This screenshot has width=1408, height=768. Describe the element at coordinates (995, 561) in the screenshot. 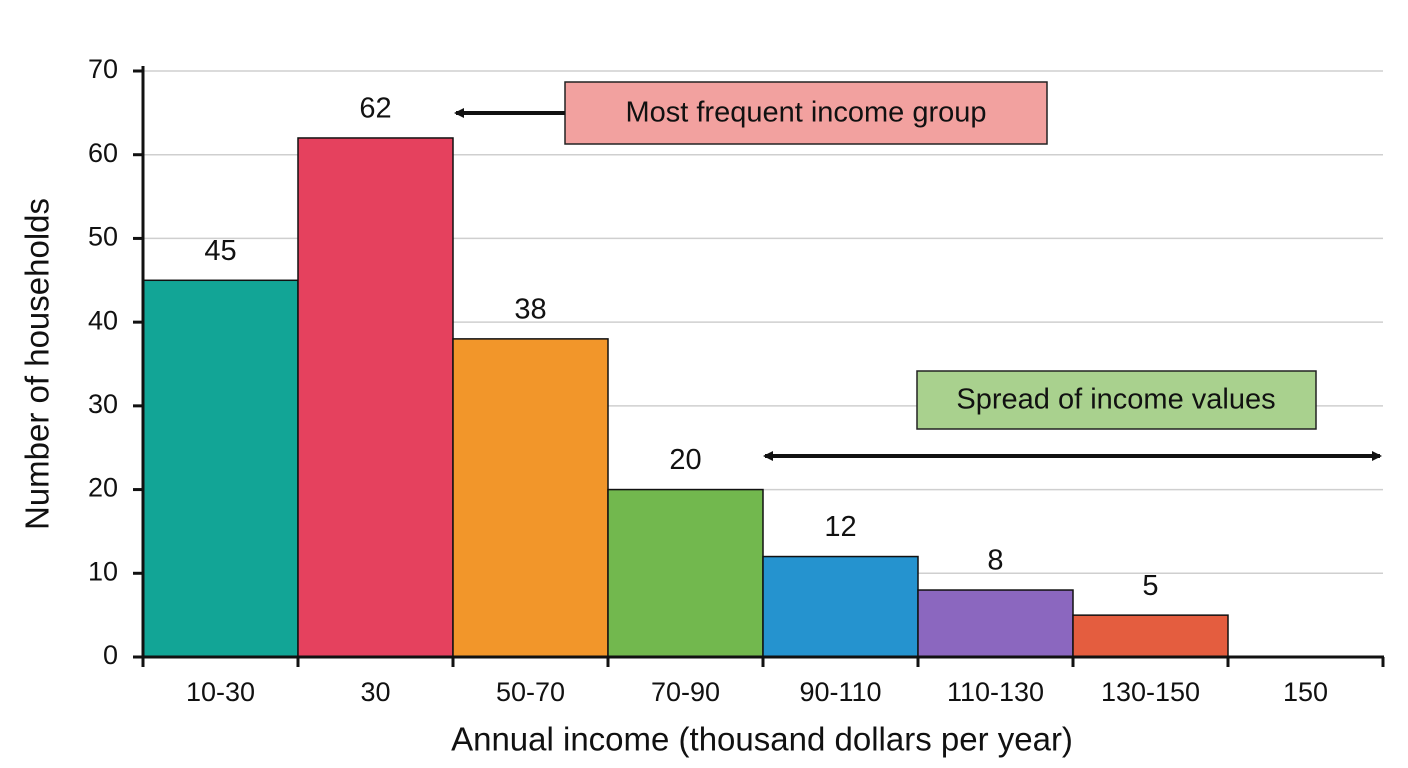

I see `value-label: 8` at that location.